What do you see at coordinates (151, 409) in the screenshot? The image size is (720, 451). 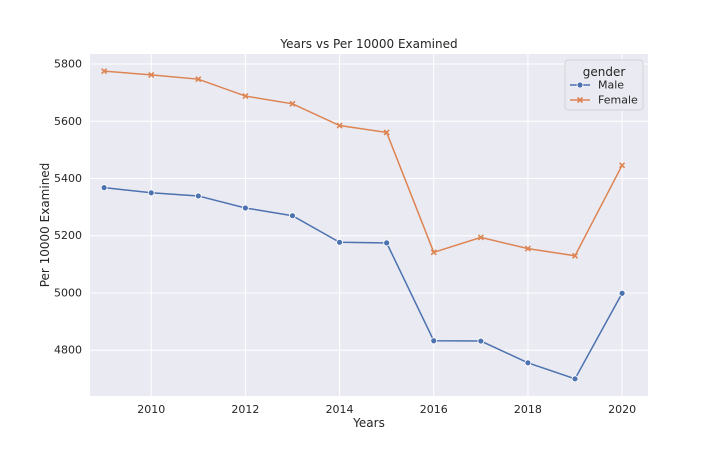 I see `x-tick-label: 2010` at bounding box center [151, 409].